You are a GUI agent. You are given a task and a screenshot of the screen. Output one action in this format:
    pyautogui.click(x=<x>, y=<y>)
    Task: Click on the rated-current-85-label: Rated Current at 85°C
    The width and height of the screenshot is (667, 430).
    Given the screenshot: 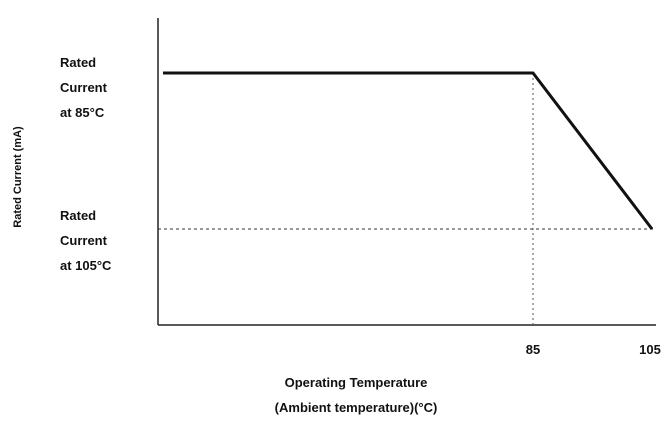 What is the action you would take?
    pyautogui.click(x=83, y=87)
    